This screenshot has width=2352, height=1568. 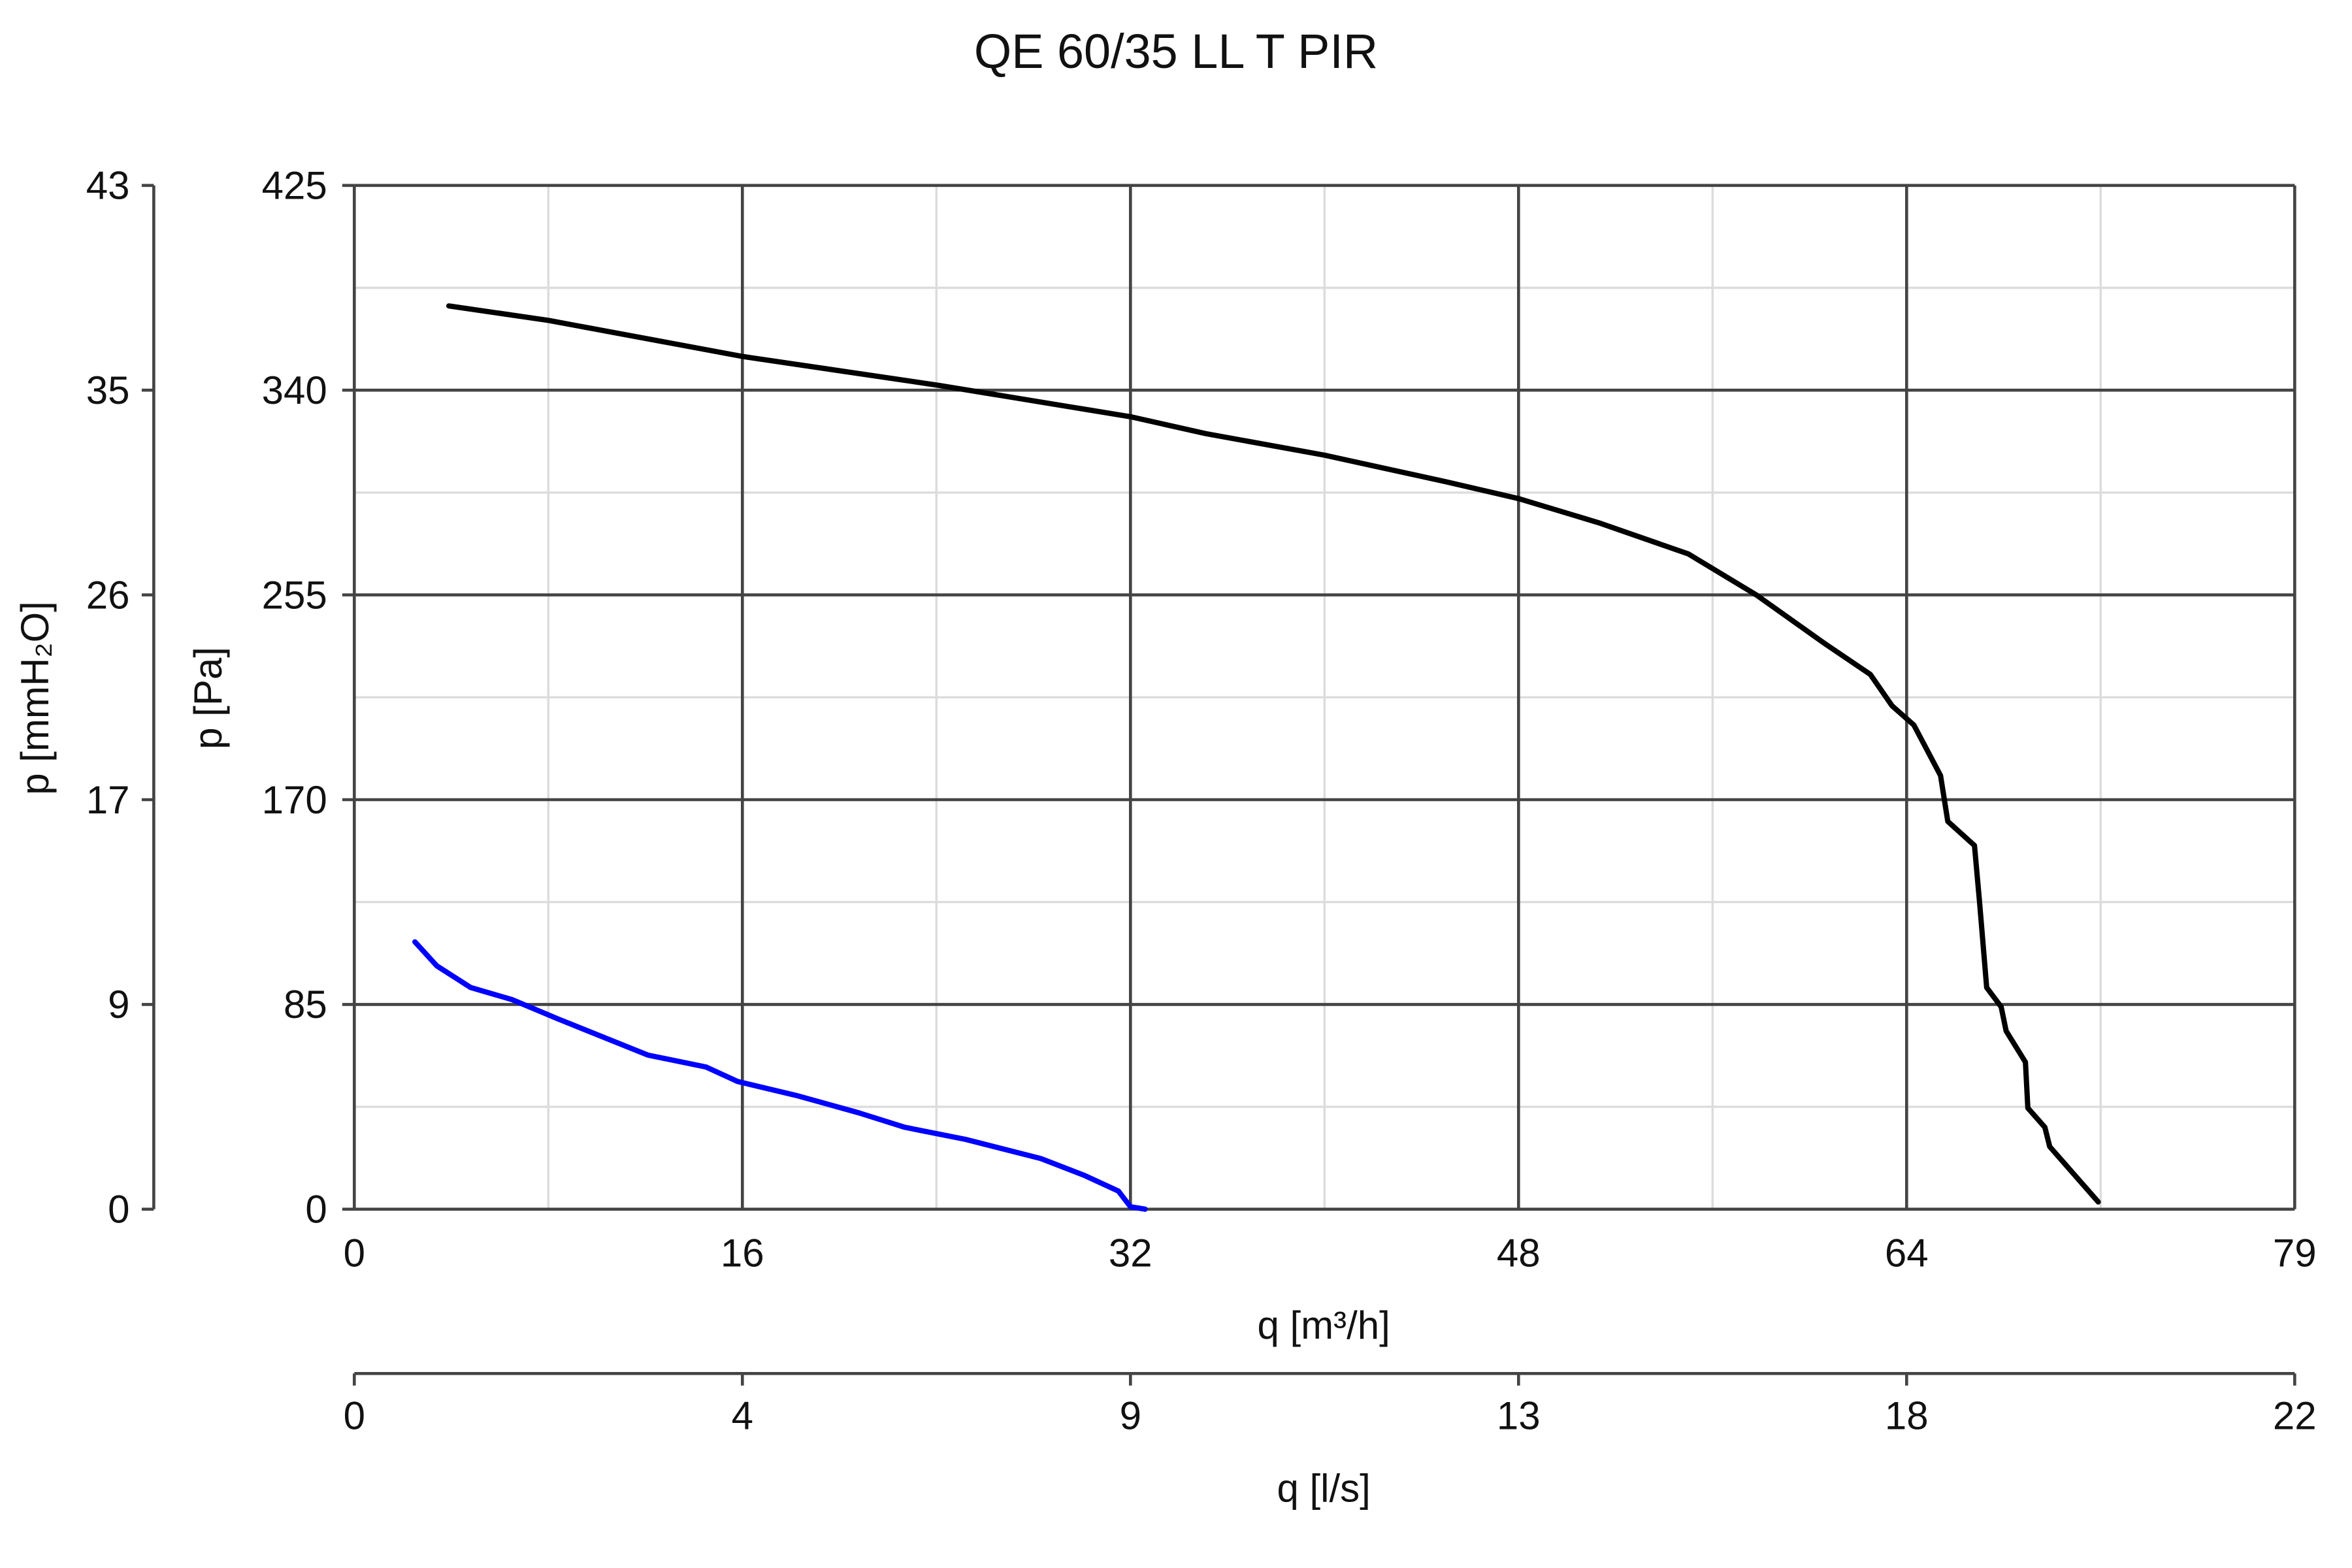 I want to click on y2-axis-label: p [mmH₂O], so click(x=35, y=698).